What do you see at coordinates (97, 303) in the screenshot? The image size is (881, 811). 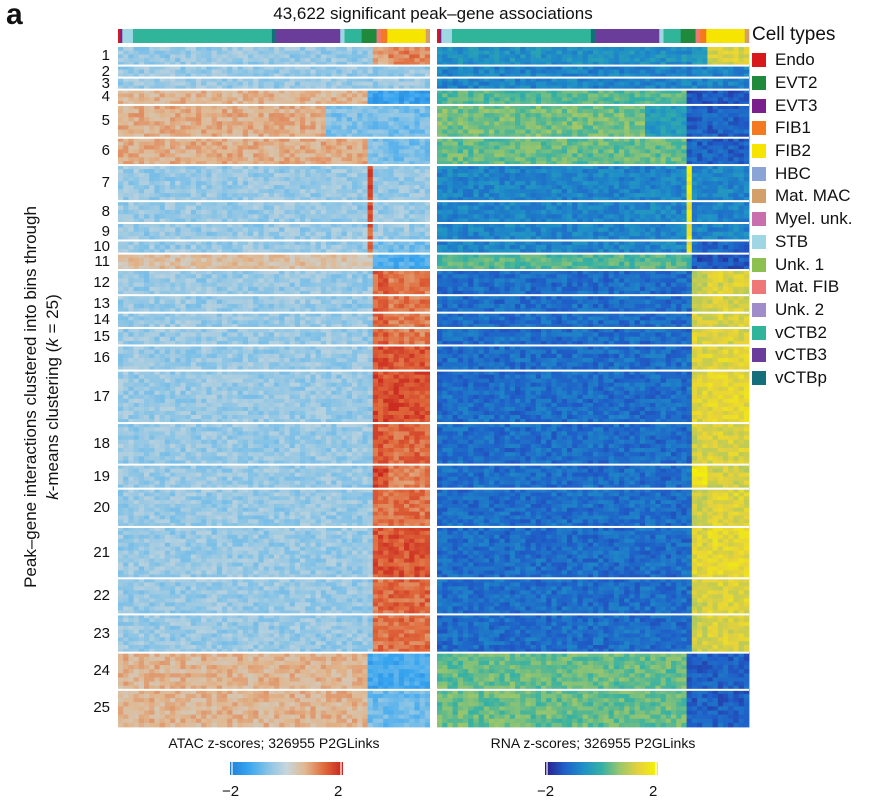 I see `cluster-label: 13` at bounding box center [97, 303].